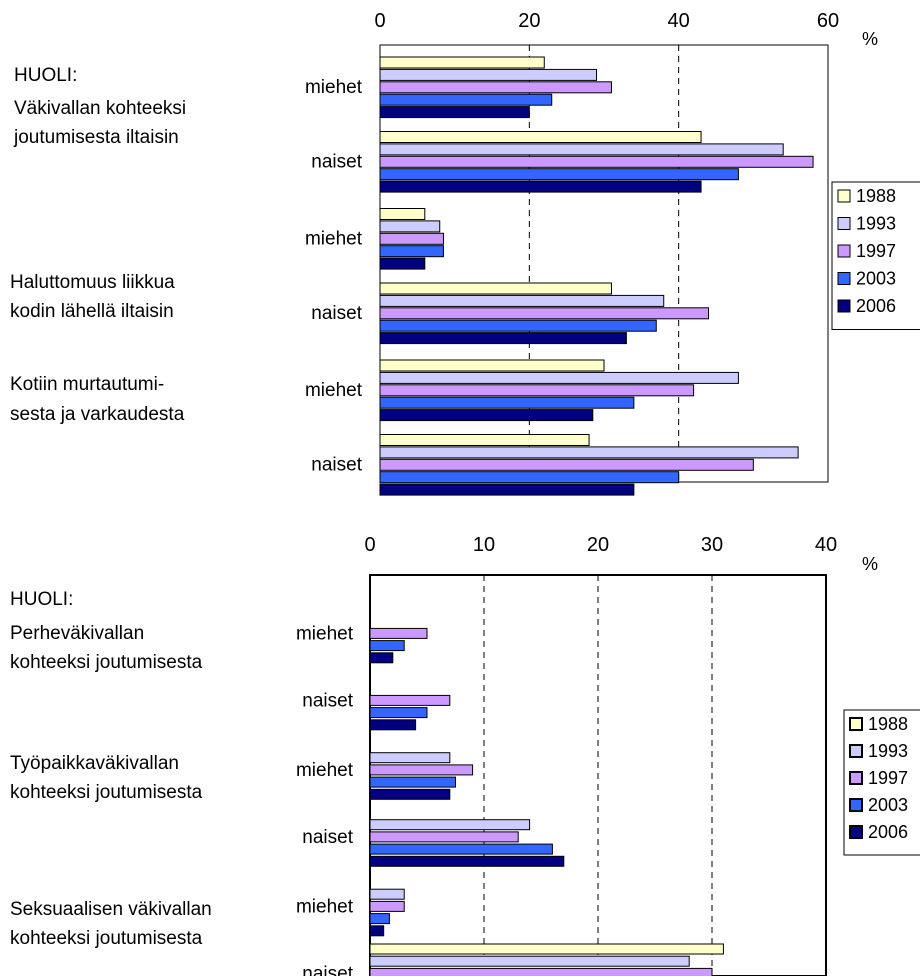 The image size is (920, 976). What do you see at coordinates (97, 414) in the screenshot?
I see `group-title-line: sesta ja varkaudesta` at bounding box center [97, 414].